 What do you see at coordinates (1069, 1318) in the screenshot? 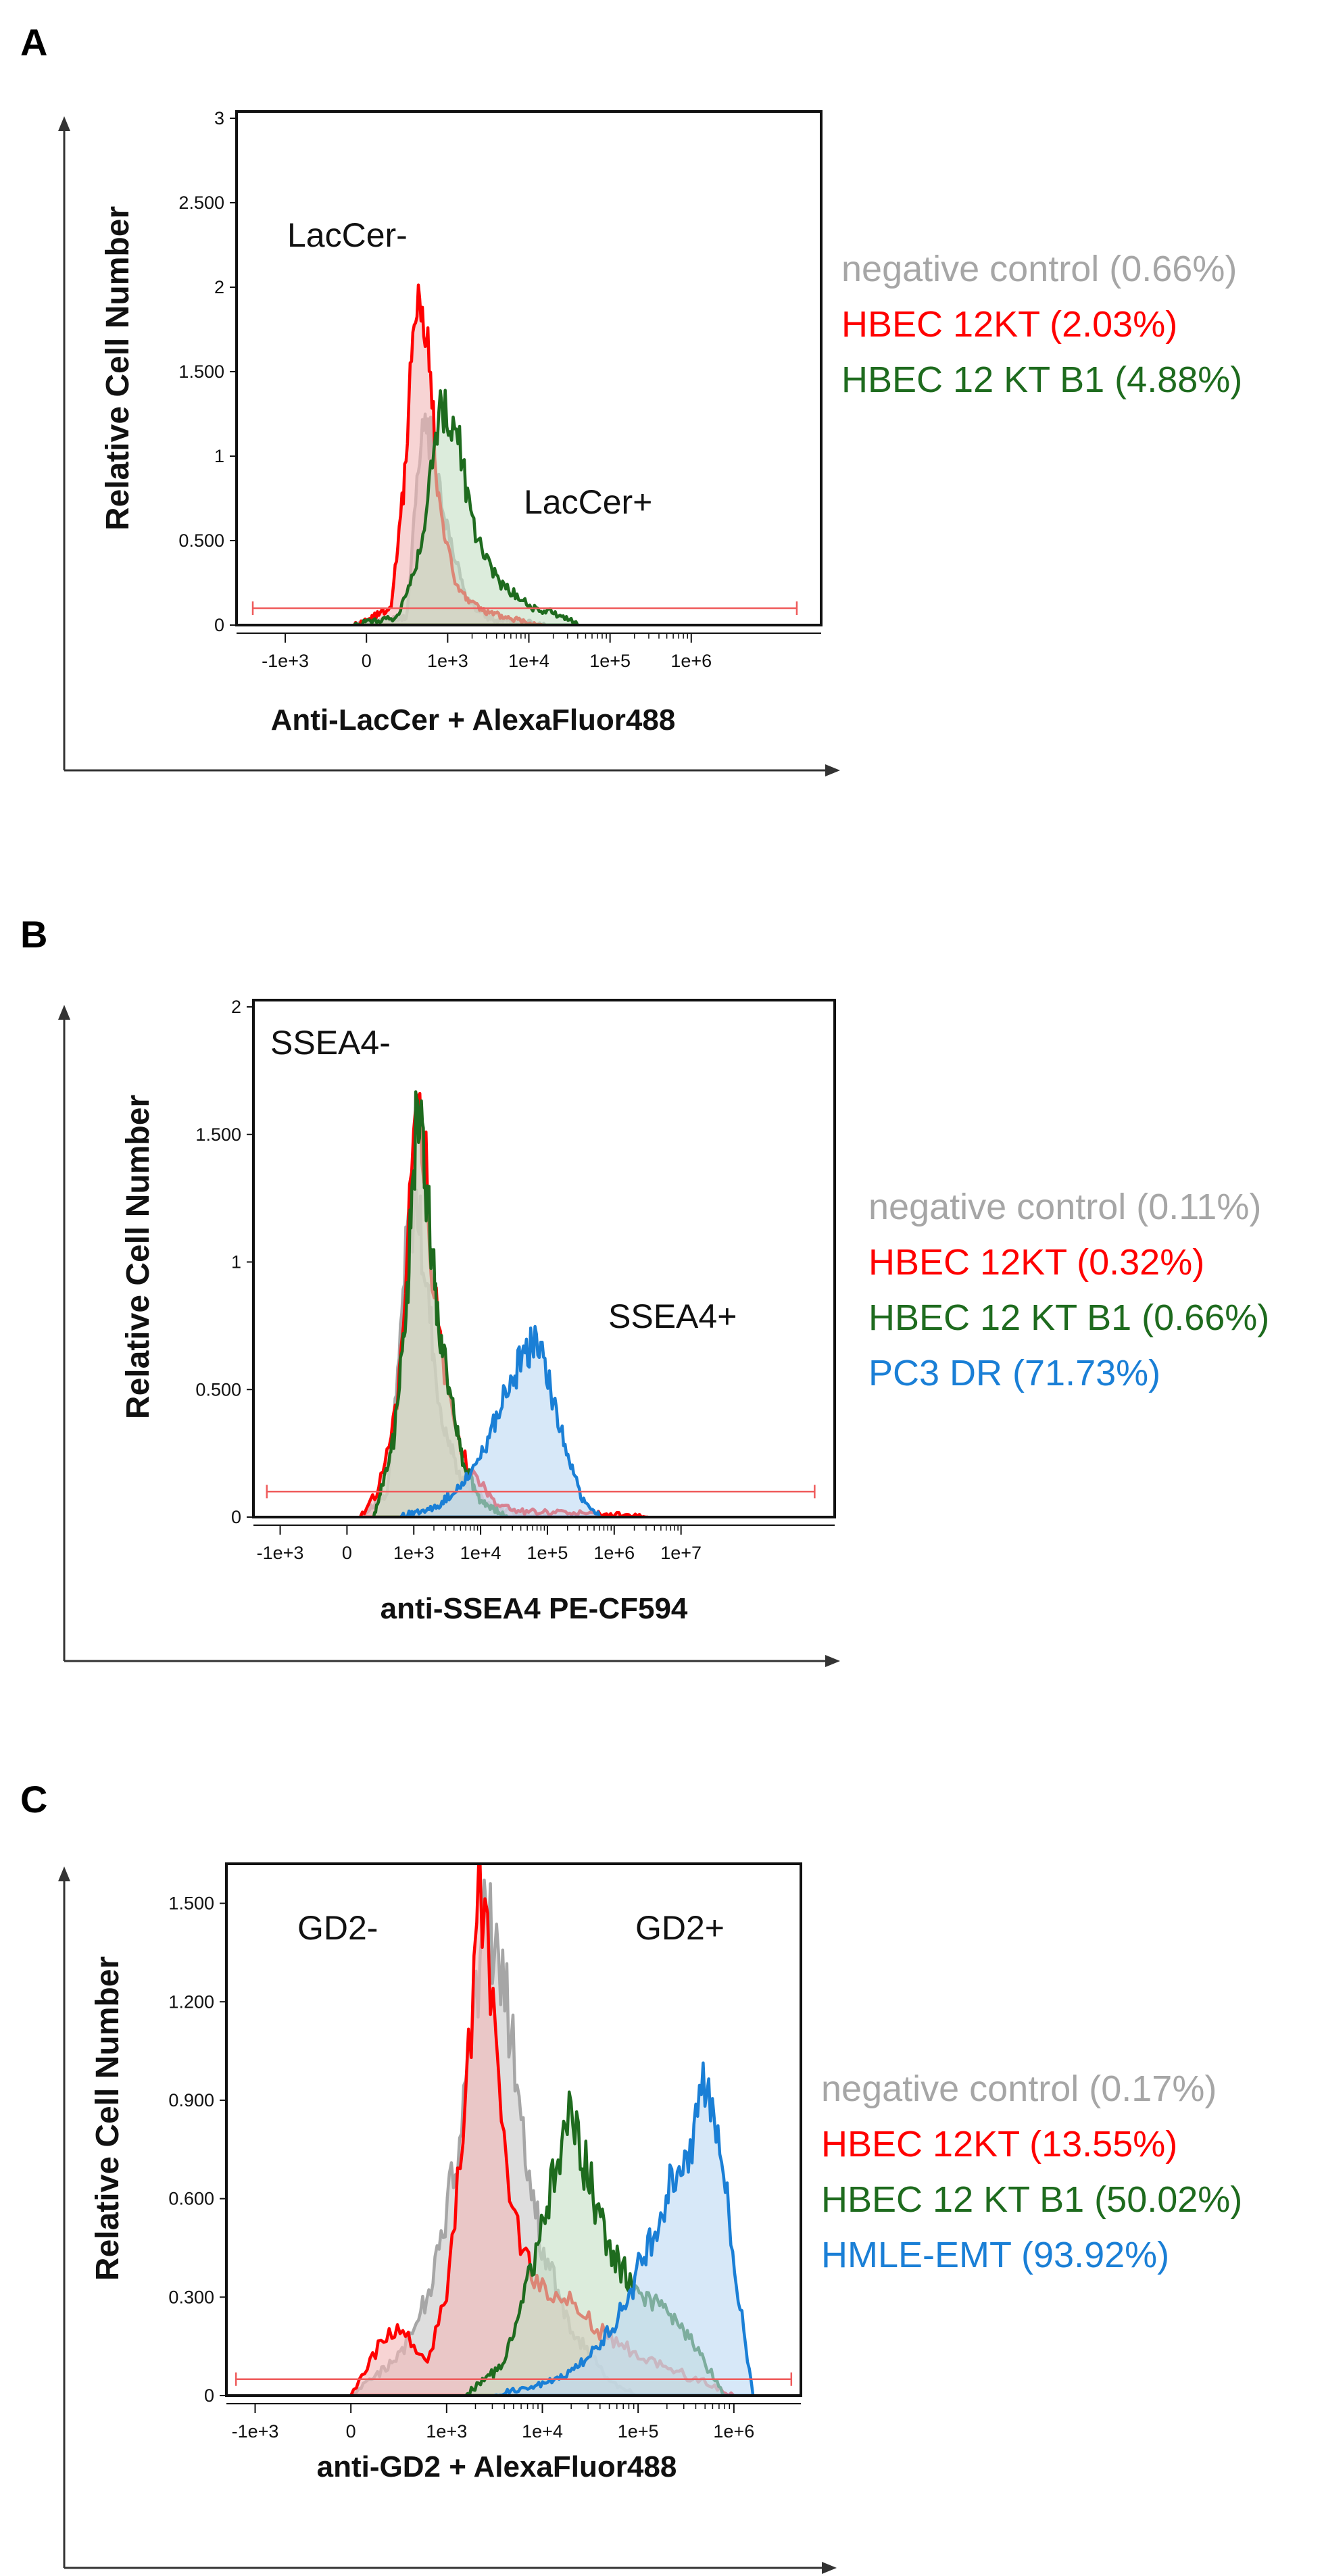
I see `legend-item: HBEC 12 KT B1 (0.66%)` at bounding box center [1069, 1318].